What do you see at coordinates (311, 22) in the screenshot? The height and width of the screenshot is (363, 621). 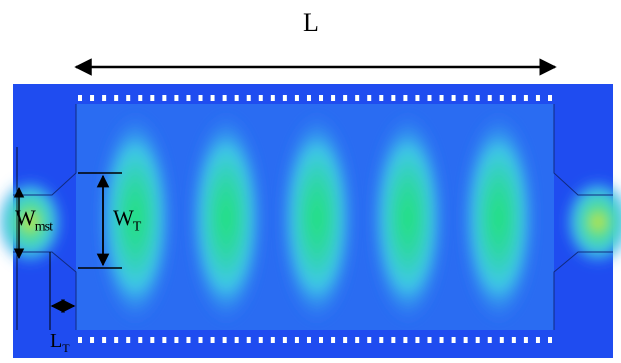 I see `length-label: L` at bounding box center [311, 22].